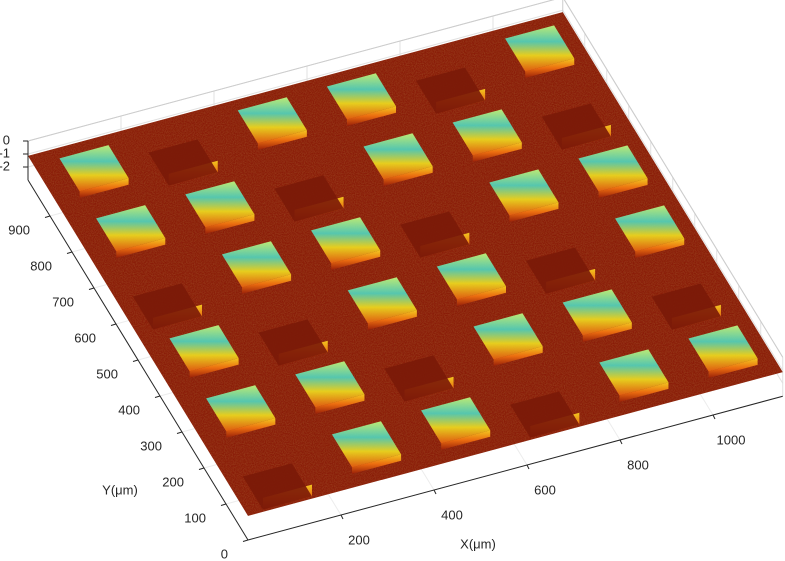 The width and height of the screenshot is (785, 561). Describe the element at coordinates (6, 139) in the screenshot. I see `z-tick-label: 0` at that location.